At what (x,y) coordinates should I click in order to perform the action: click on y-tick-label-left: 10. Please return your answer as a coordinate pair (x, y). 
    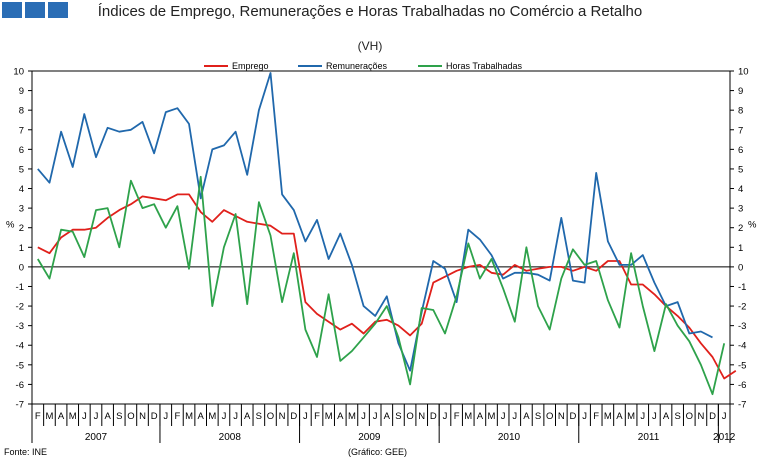
    Looking at the image, I should click on (18, 72).